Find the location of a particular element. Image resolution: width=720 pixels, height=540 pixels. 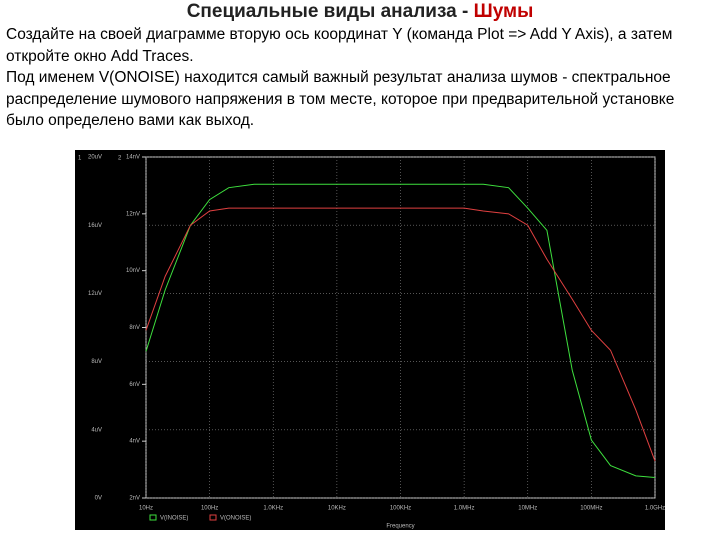

x-axis-label: Frequency is located at coordinates (400, 527).